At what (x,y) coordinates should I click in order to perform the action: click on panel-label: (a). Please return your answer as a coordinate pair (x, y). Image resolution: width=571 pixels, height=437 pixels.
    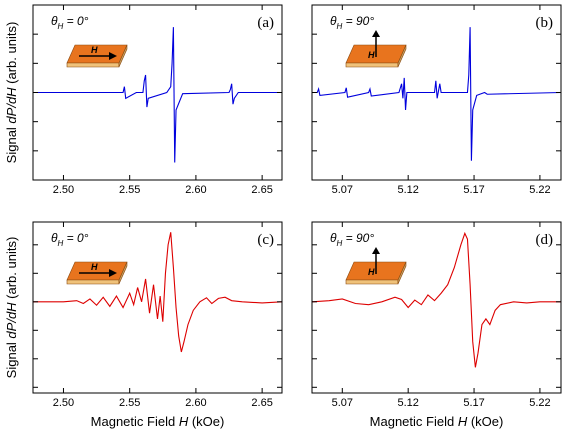
    Looking at the image, I should click on (265, 23).